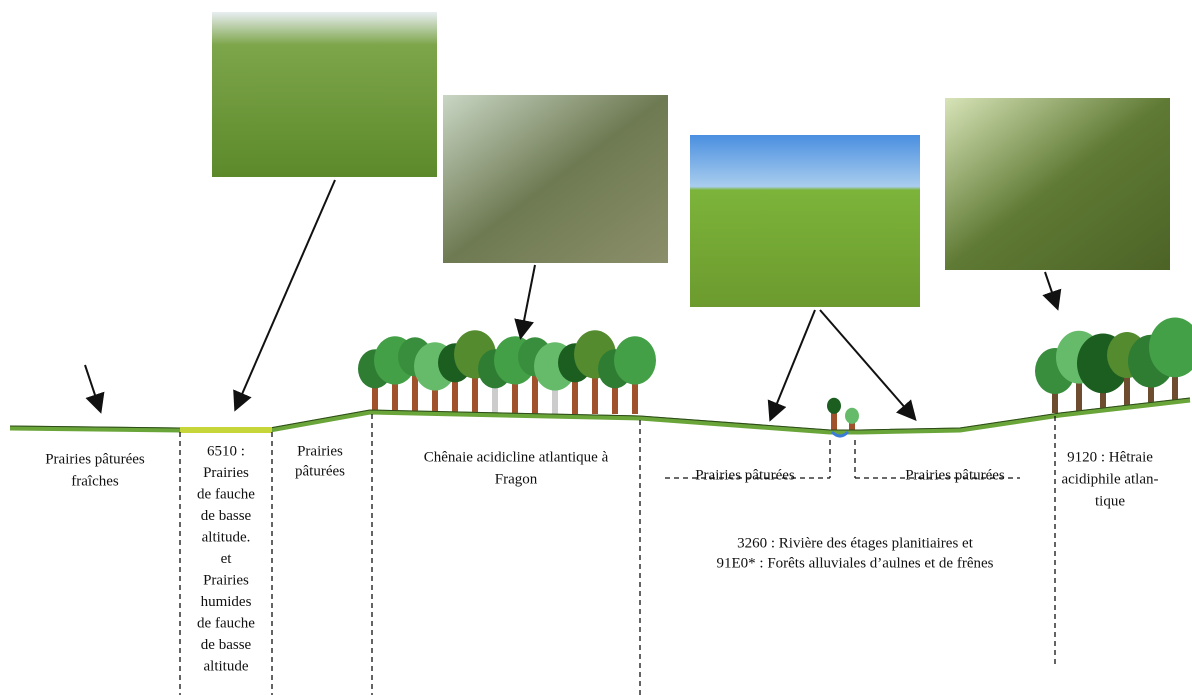  I want to click on zone-label: 6510 :, so click(226, 451).